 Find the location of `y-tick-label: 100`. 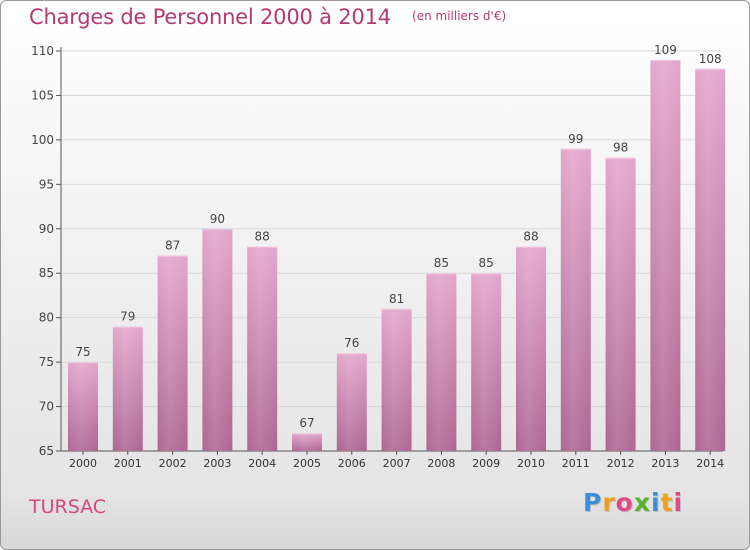

y-tick-label: 100 is located at coordinates (42, 140).